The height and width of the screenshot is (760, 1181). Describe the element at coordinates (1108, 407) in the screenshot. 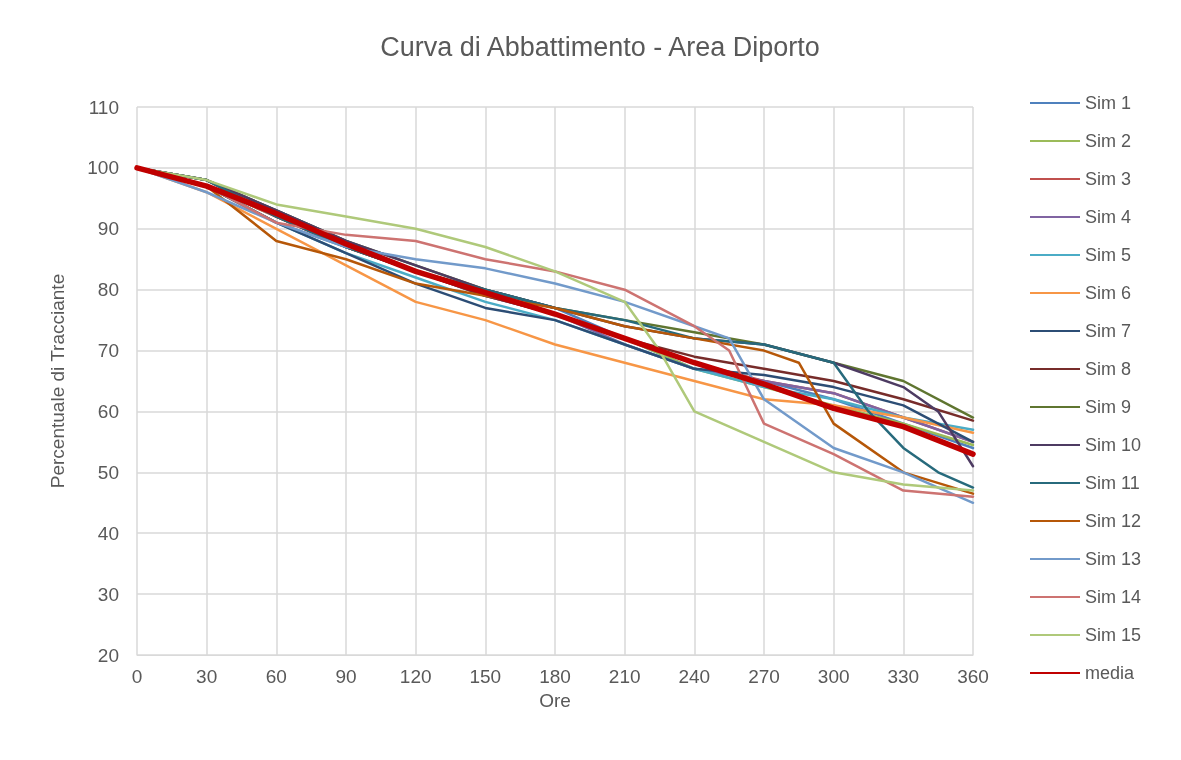

I see `legend-label: Sim 9` at that location.